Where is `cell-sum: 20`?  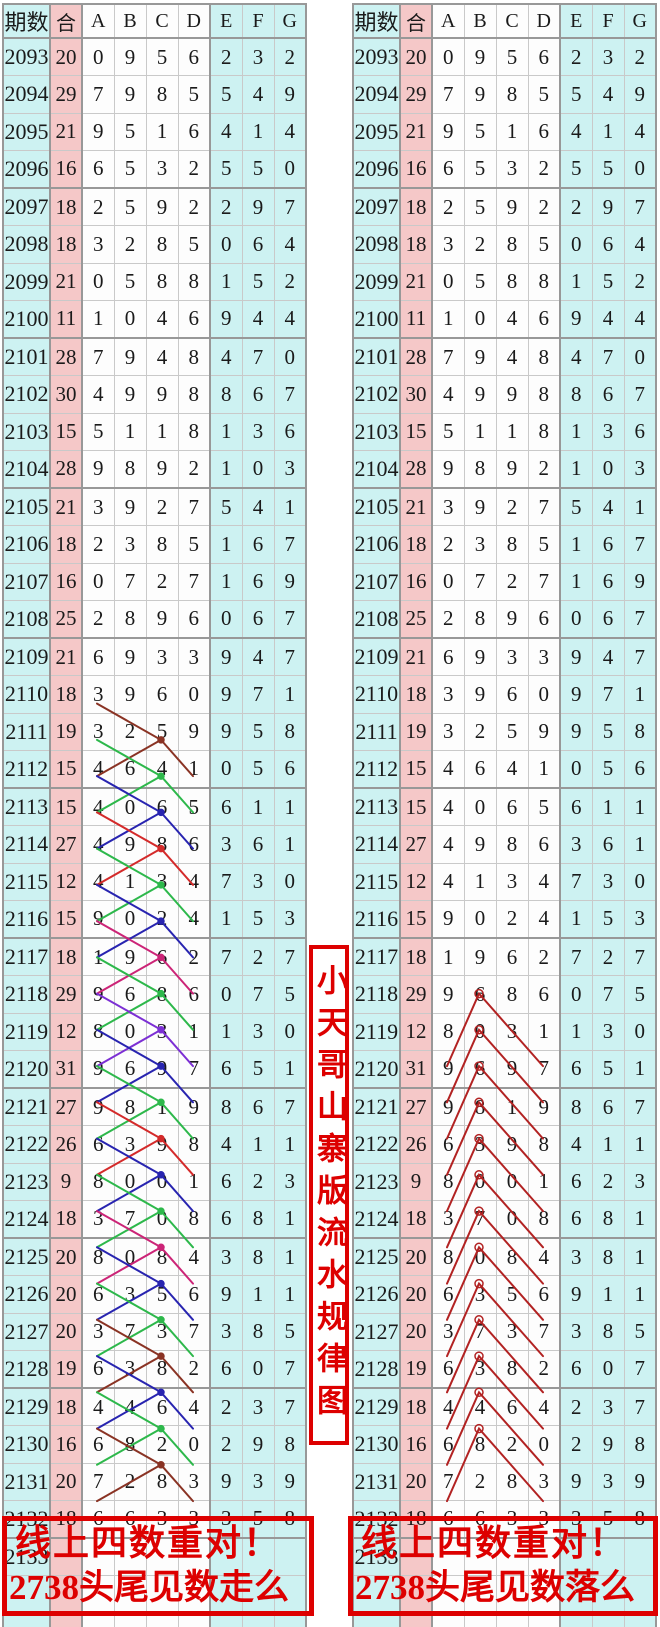 cell-sum: 20 is located at coordinates (66, 1257).